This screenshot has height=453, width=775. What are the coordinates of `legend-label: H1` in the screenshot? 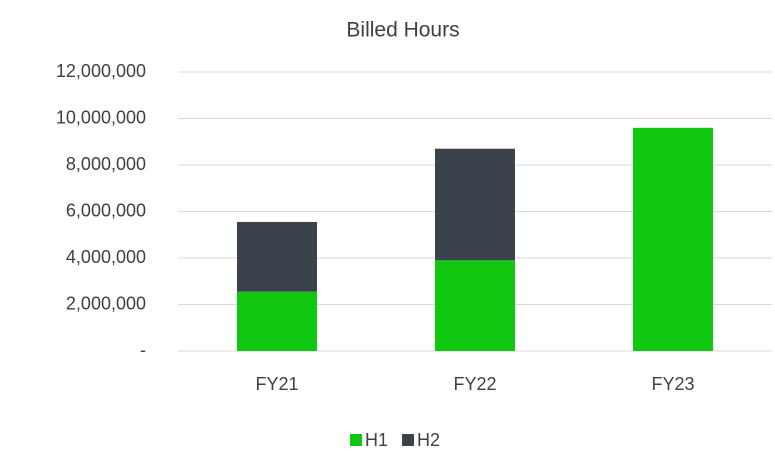 It's located at (376, 440).